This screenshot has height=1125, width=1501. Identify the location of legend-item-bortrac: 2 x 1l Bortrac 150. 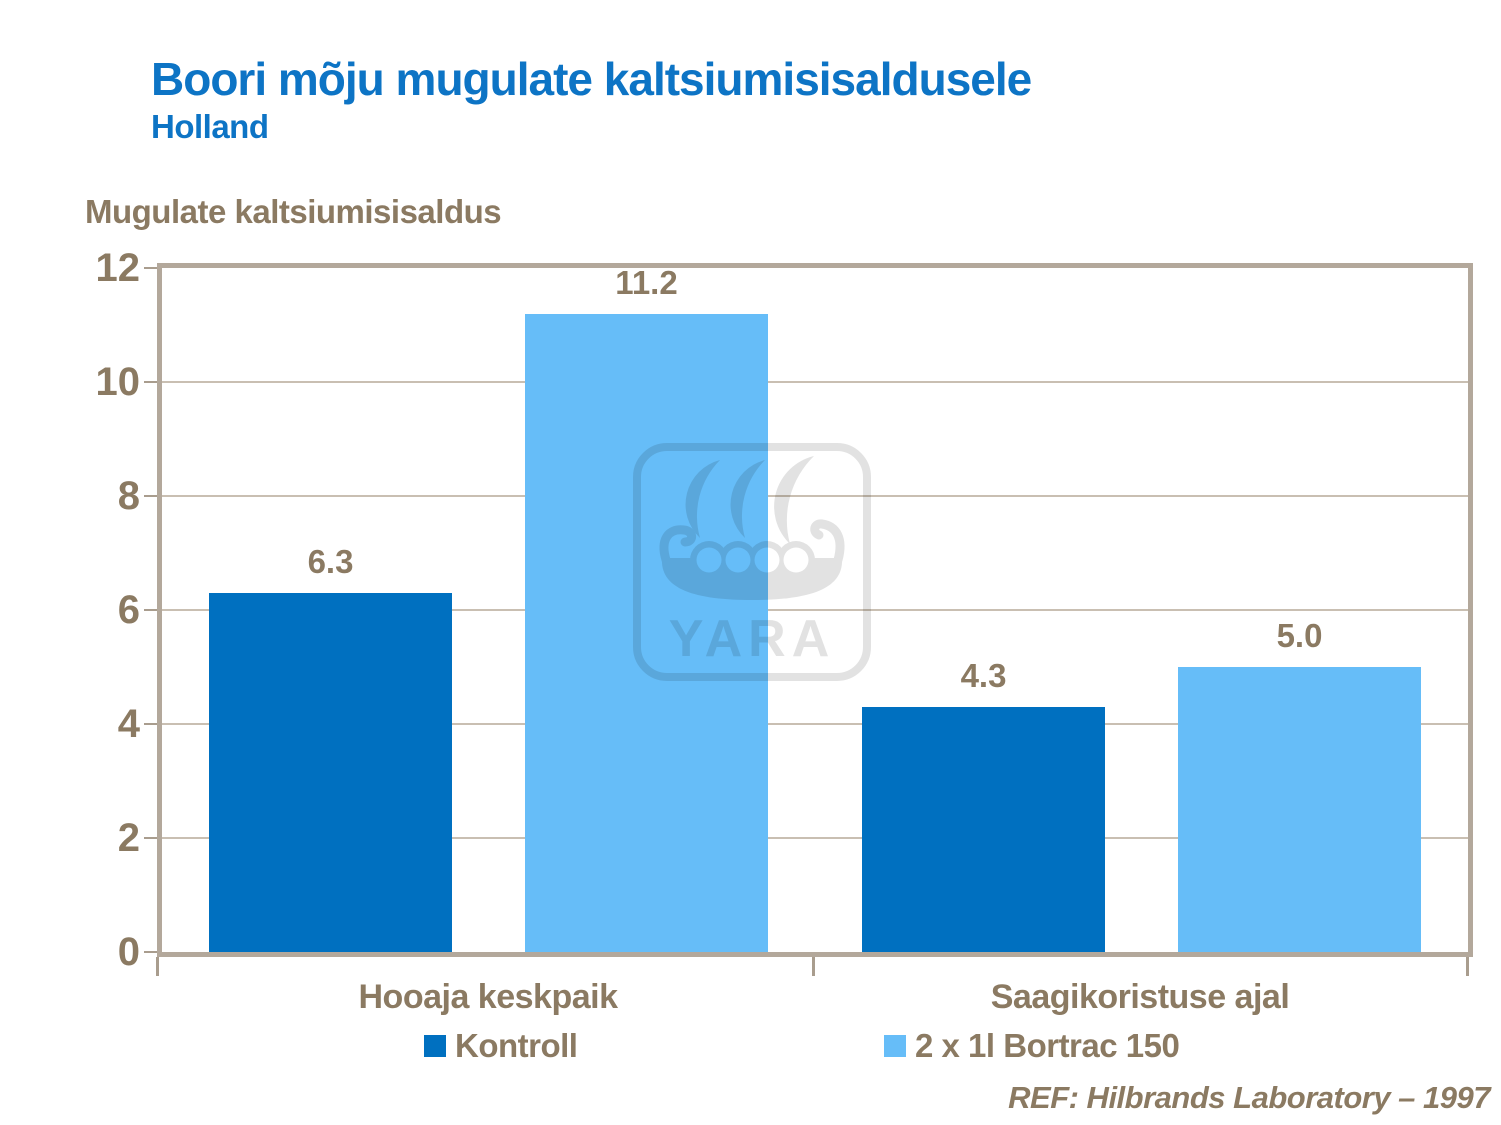
(1032, 1045).